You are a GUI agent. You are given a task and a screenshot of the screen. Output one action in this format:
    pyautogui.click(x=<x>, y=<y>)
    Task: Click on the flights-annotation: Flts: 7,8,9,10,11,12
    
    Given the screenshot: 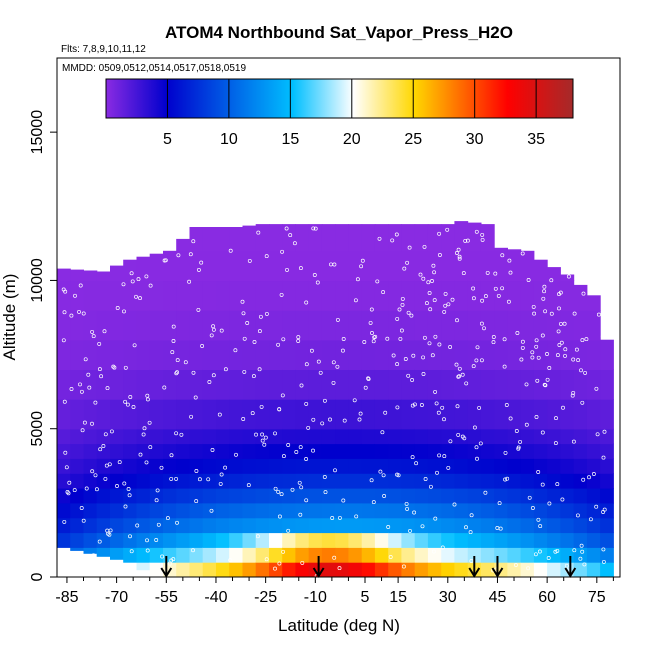 What is the action you would take?
    pyautogui.click(x=103, y=49)
    